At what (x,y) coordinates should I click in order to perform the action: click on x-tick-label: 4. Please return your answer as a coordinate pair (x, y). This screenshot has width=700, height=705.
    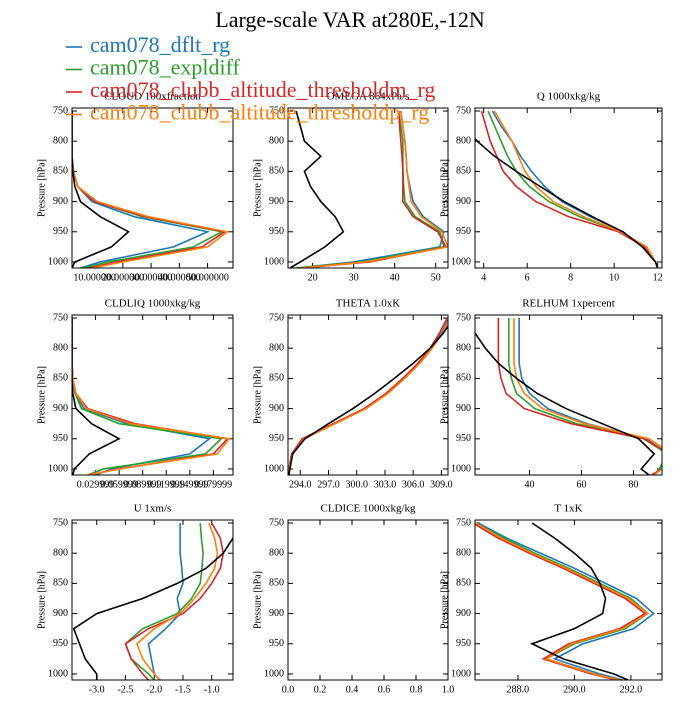
    Looking at the image, I should click on (483, 277).